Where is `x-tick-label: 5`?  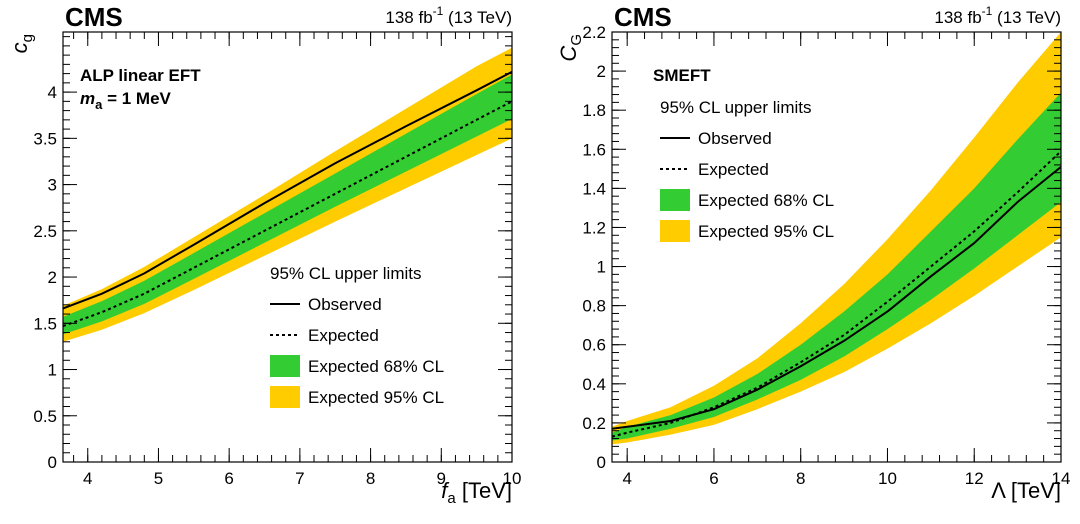
x-tick-label: 5 is located at coordinates (158, 478).